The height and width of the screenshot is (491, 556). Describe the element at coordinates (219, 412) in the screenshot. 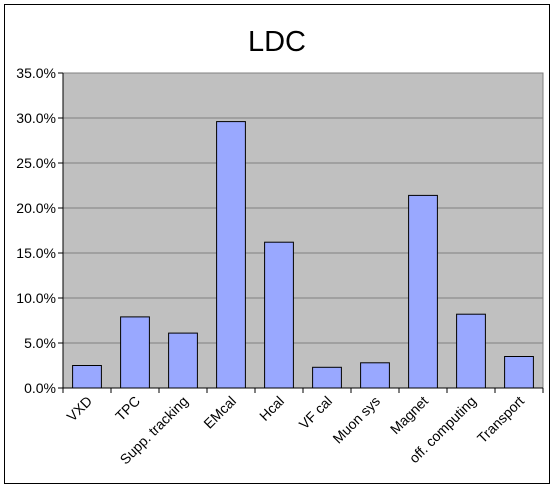

I see `x-tick-label: EMcal` at that location.